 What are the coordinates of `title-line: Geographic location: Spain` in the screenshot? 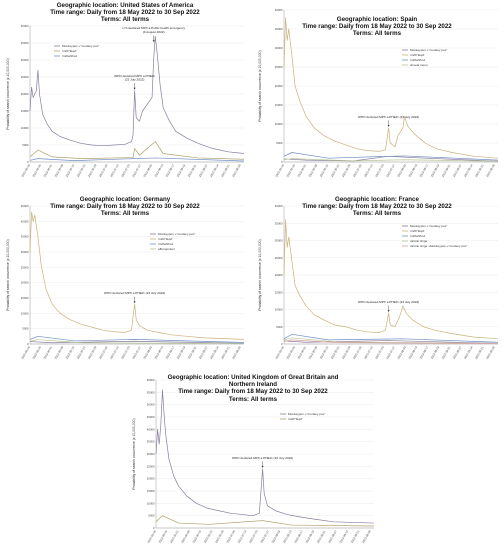 It's located at (377, 19).